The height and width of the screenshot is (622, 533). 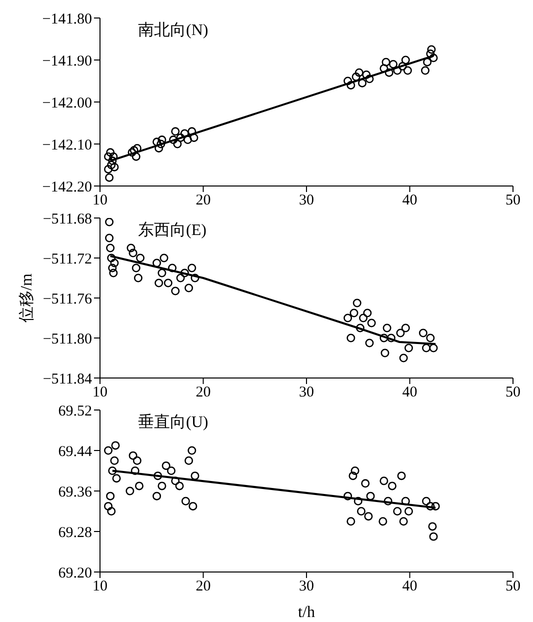 I want to click on chart-title: 南北向(N), so click(x=173, y=30).